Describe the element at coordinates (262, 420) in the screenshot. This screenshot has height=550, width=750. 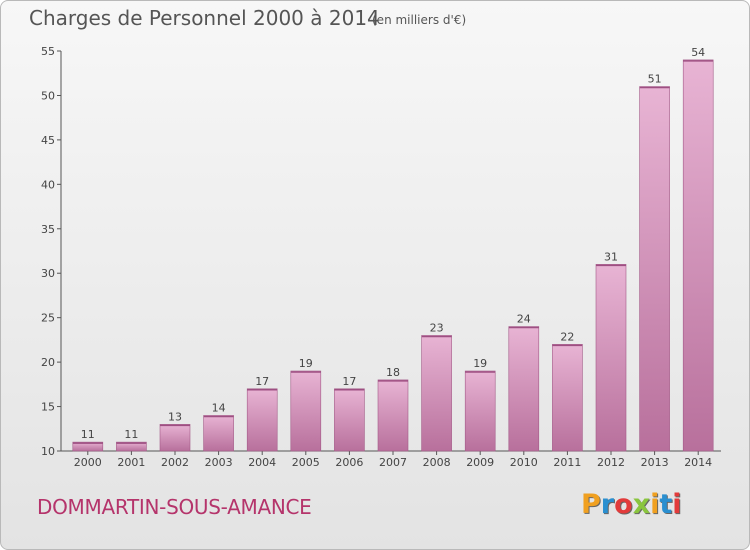
I see `bar-2004` at that location.